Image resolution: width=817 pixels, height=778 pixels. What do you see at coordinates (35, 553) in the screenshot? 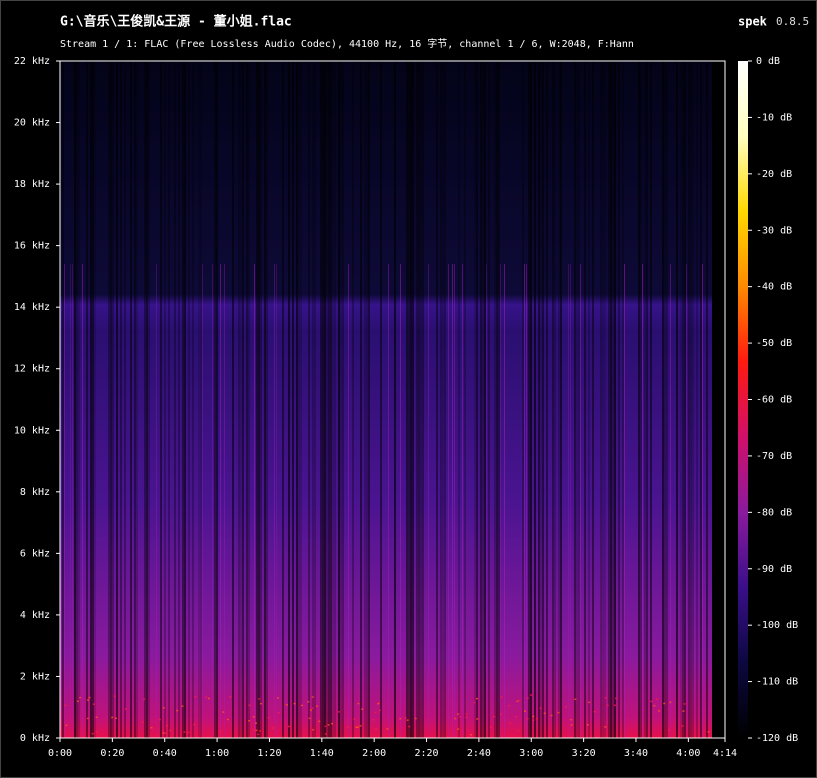
I see `y-tick-label: 6 kHz` at bounding box center [35, 553].